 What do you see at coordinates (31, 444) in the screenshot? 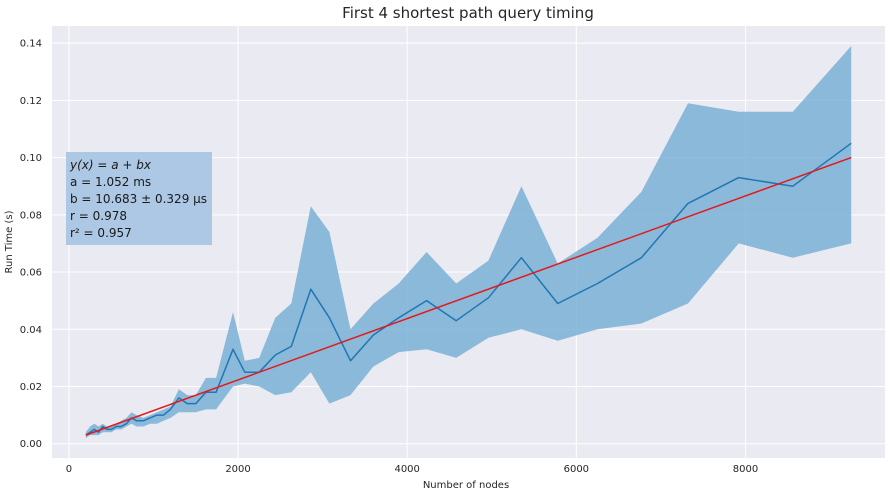
I see `y-tick-label: 0.00` at bounding box center [31, 444].